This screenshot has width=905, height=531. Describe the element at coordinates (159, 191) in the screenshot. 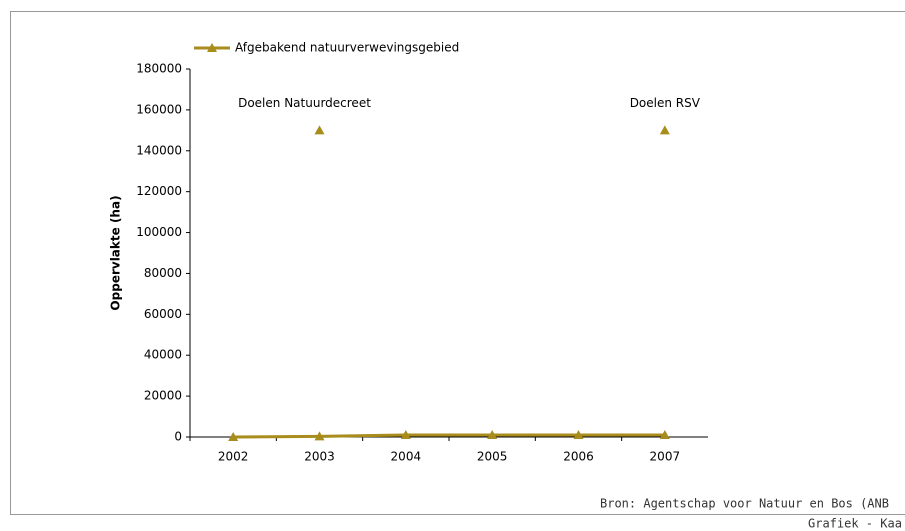

I see `y-tick-label: 120000` at that location.